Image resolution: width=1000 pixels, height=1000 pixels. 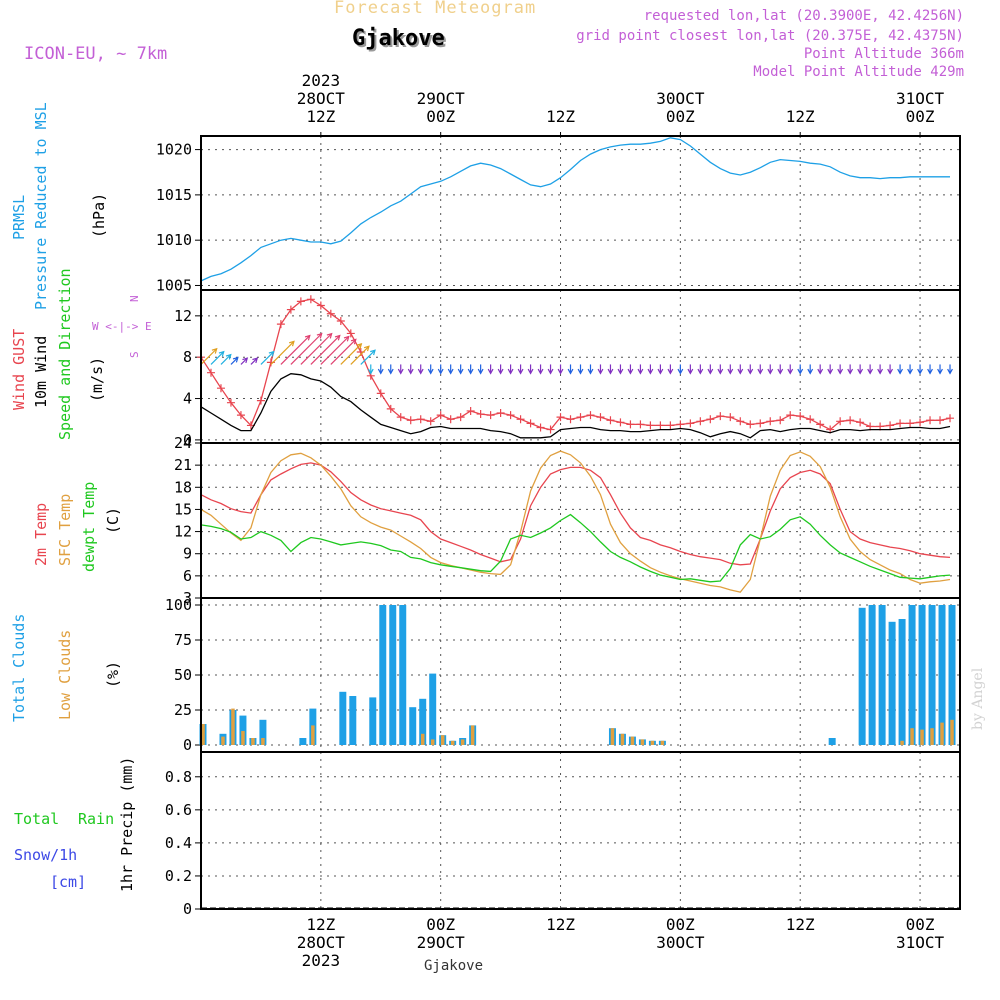 What do you see at coordinates (187, 576) in the screenshot?
I see `y-tick-label: 6` at bounding box center [187, 576].